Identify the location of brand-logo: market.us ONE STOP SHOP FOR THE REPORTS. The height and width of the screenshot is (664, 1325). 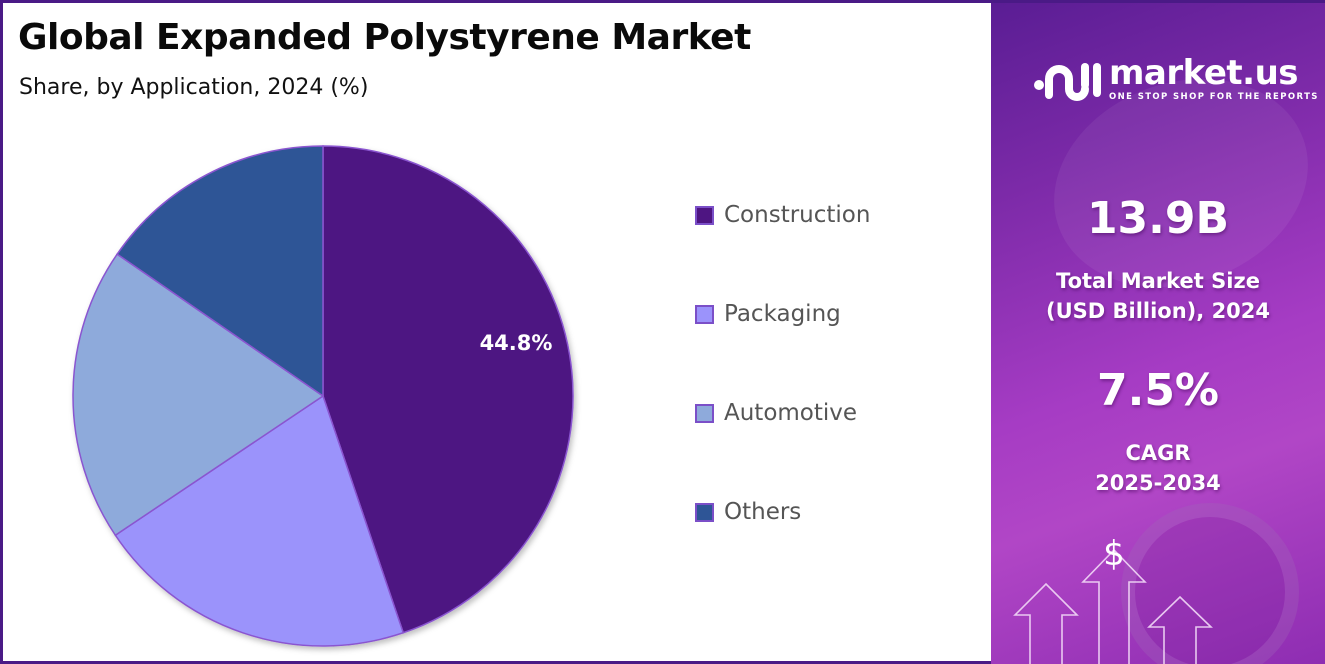
(1175, 79).